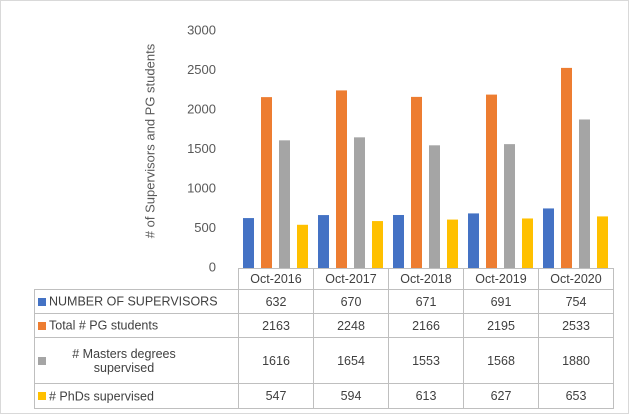  What do you see at coordinates (576, 301) in the screenshot?
I see `table-value: 754` at bounding box center [576, 301].